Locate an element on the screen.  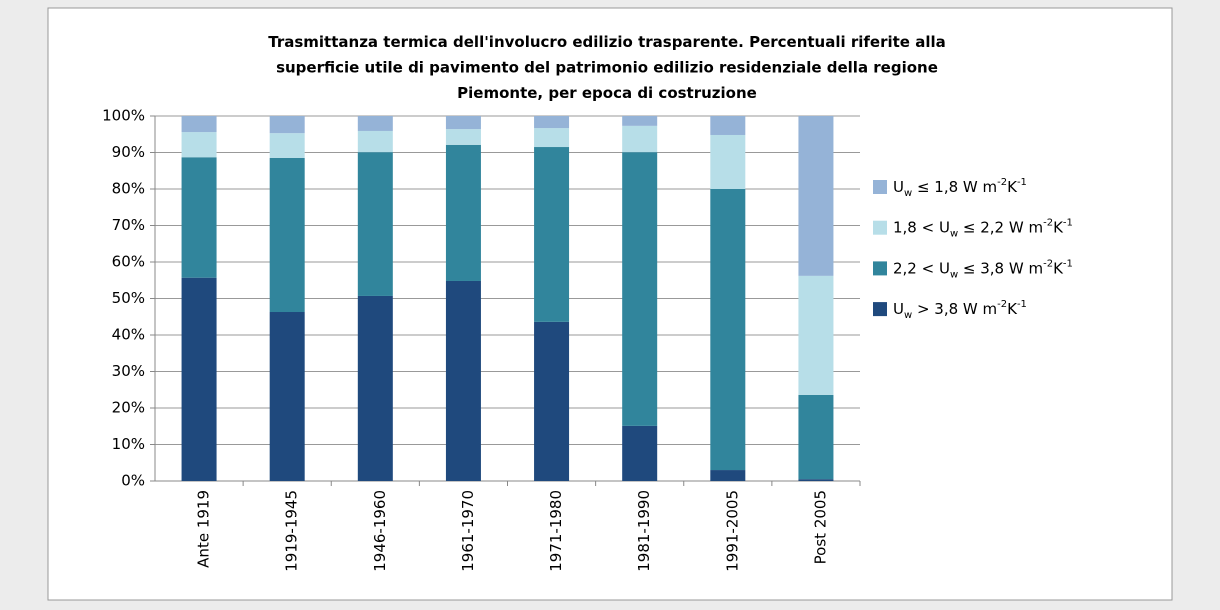
y-tick-label: 10% is located at coordinates (128, 444).